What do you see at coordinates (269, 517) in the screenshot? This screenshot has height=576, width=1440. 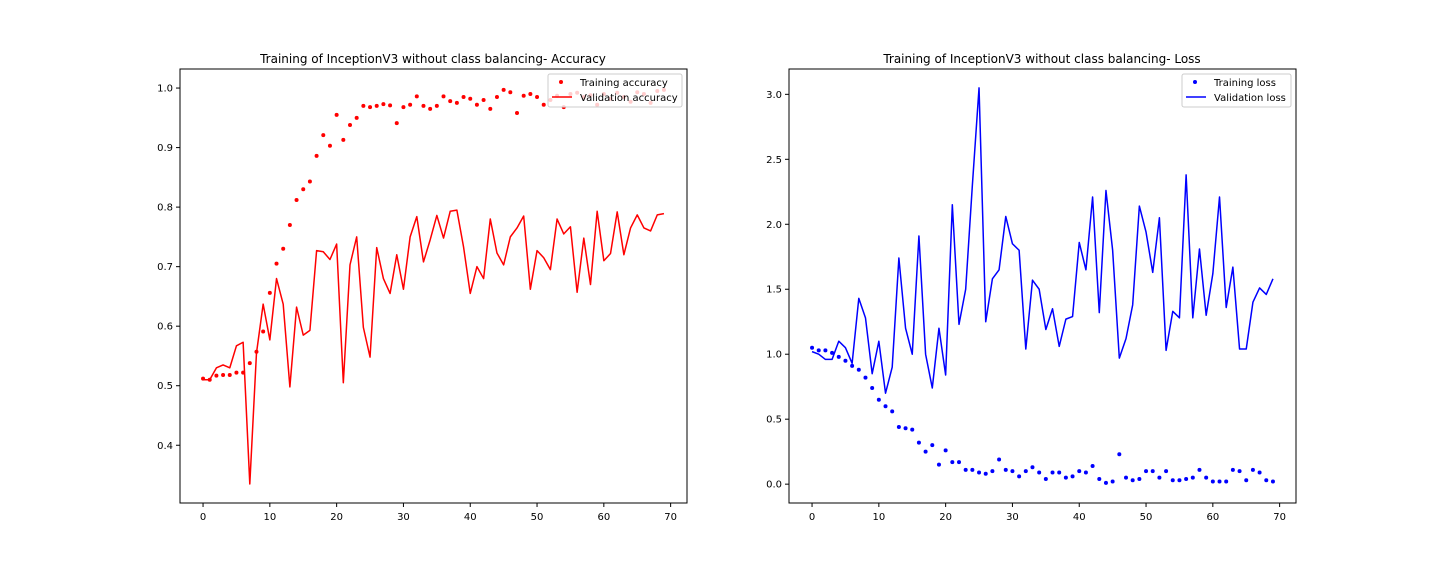 I see `accuracy-x-tick-label: 10` at bounding box center [269, 517].